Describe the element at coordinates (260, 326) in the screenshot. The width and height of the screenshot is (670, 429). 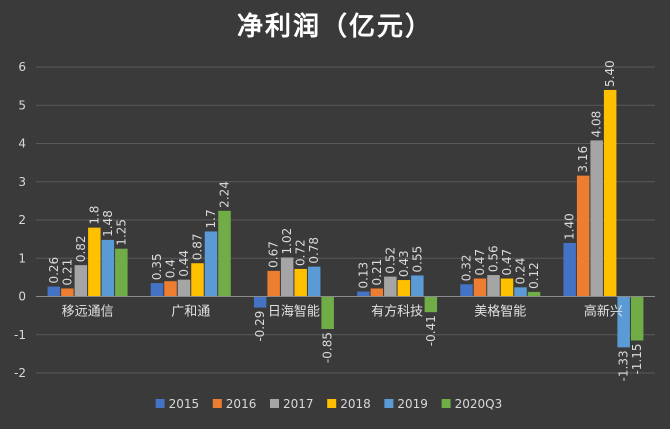
I see `data-label: -0.29` at that location.